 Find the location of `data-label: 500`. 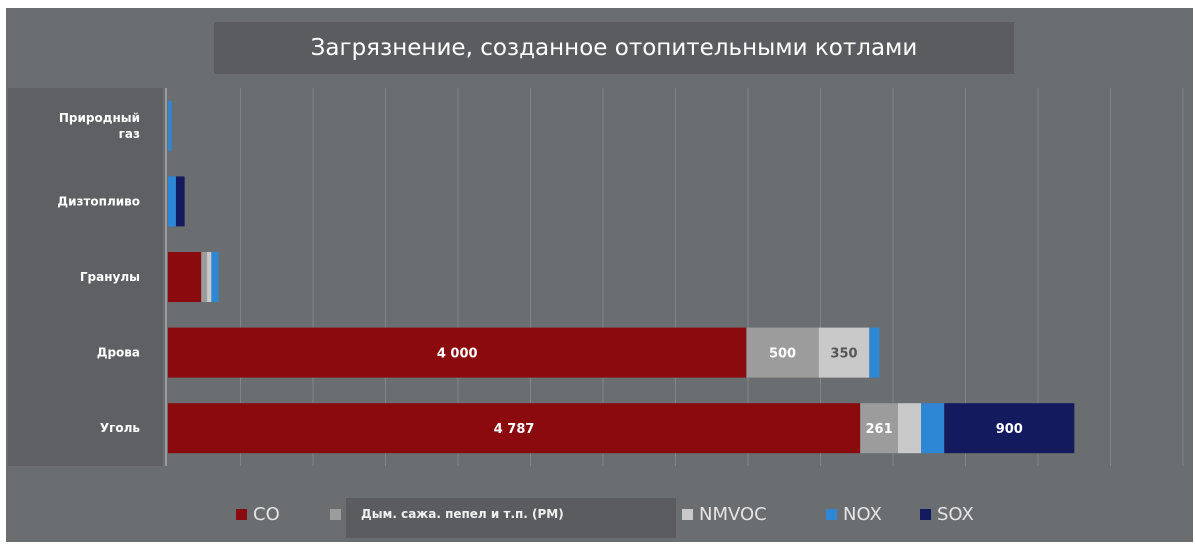

data-label: 500 is located at coordinates (782, 354).